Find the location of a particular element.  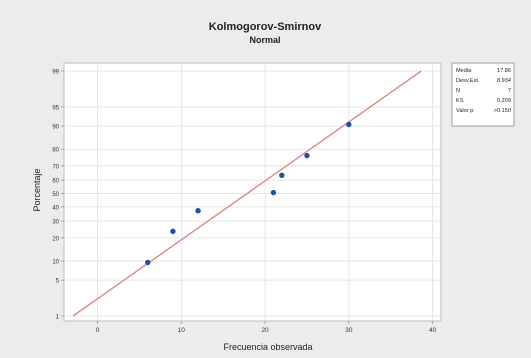

y-tick-label: 60 is located at coordinates (55, 182).